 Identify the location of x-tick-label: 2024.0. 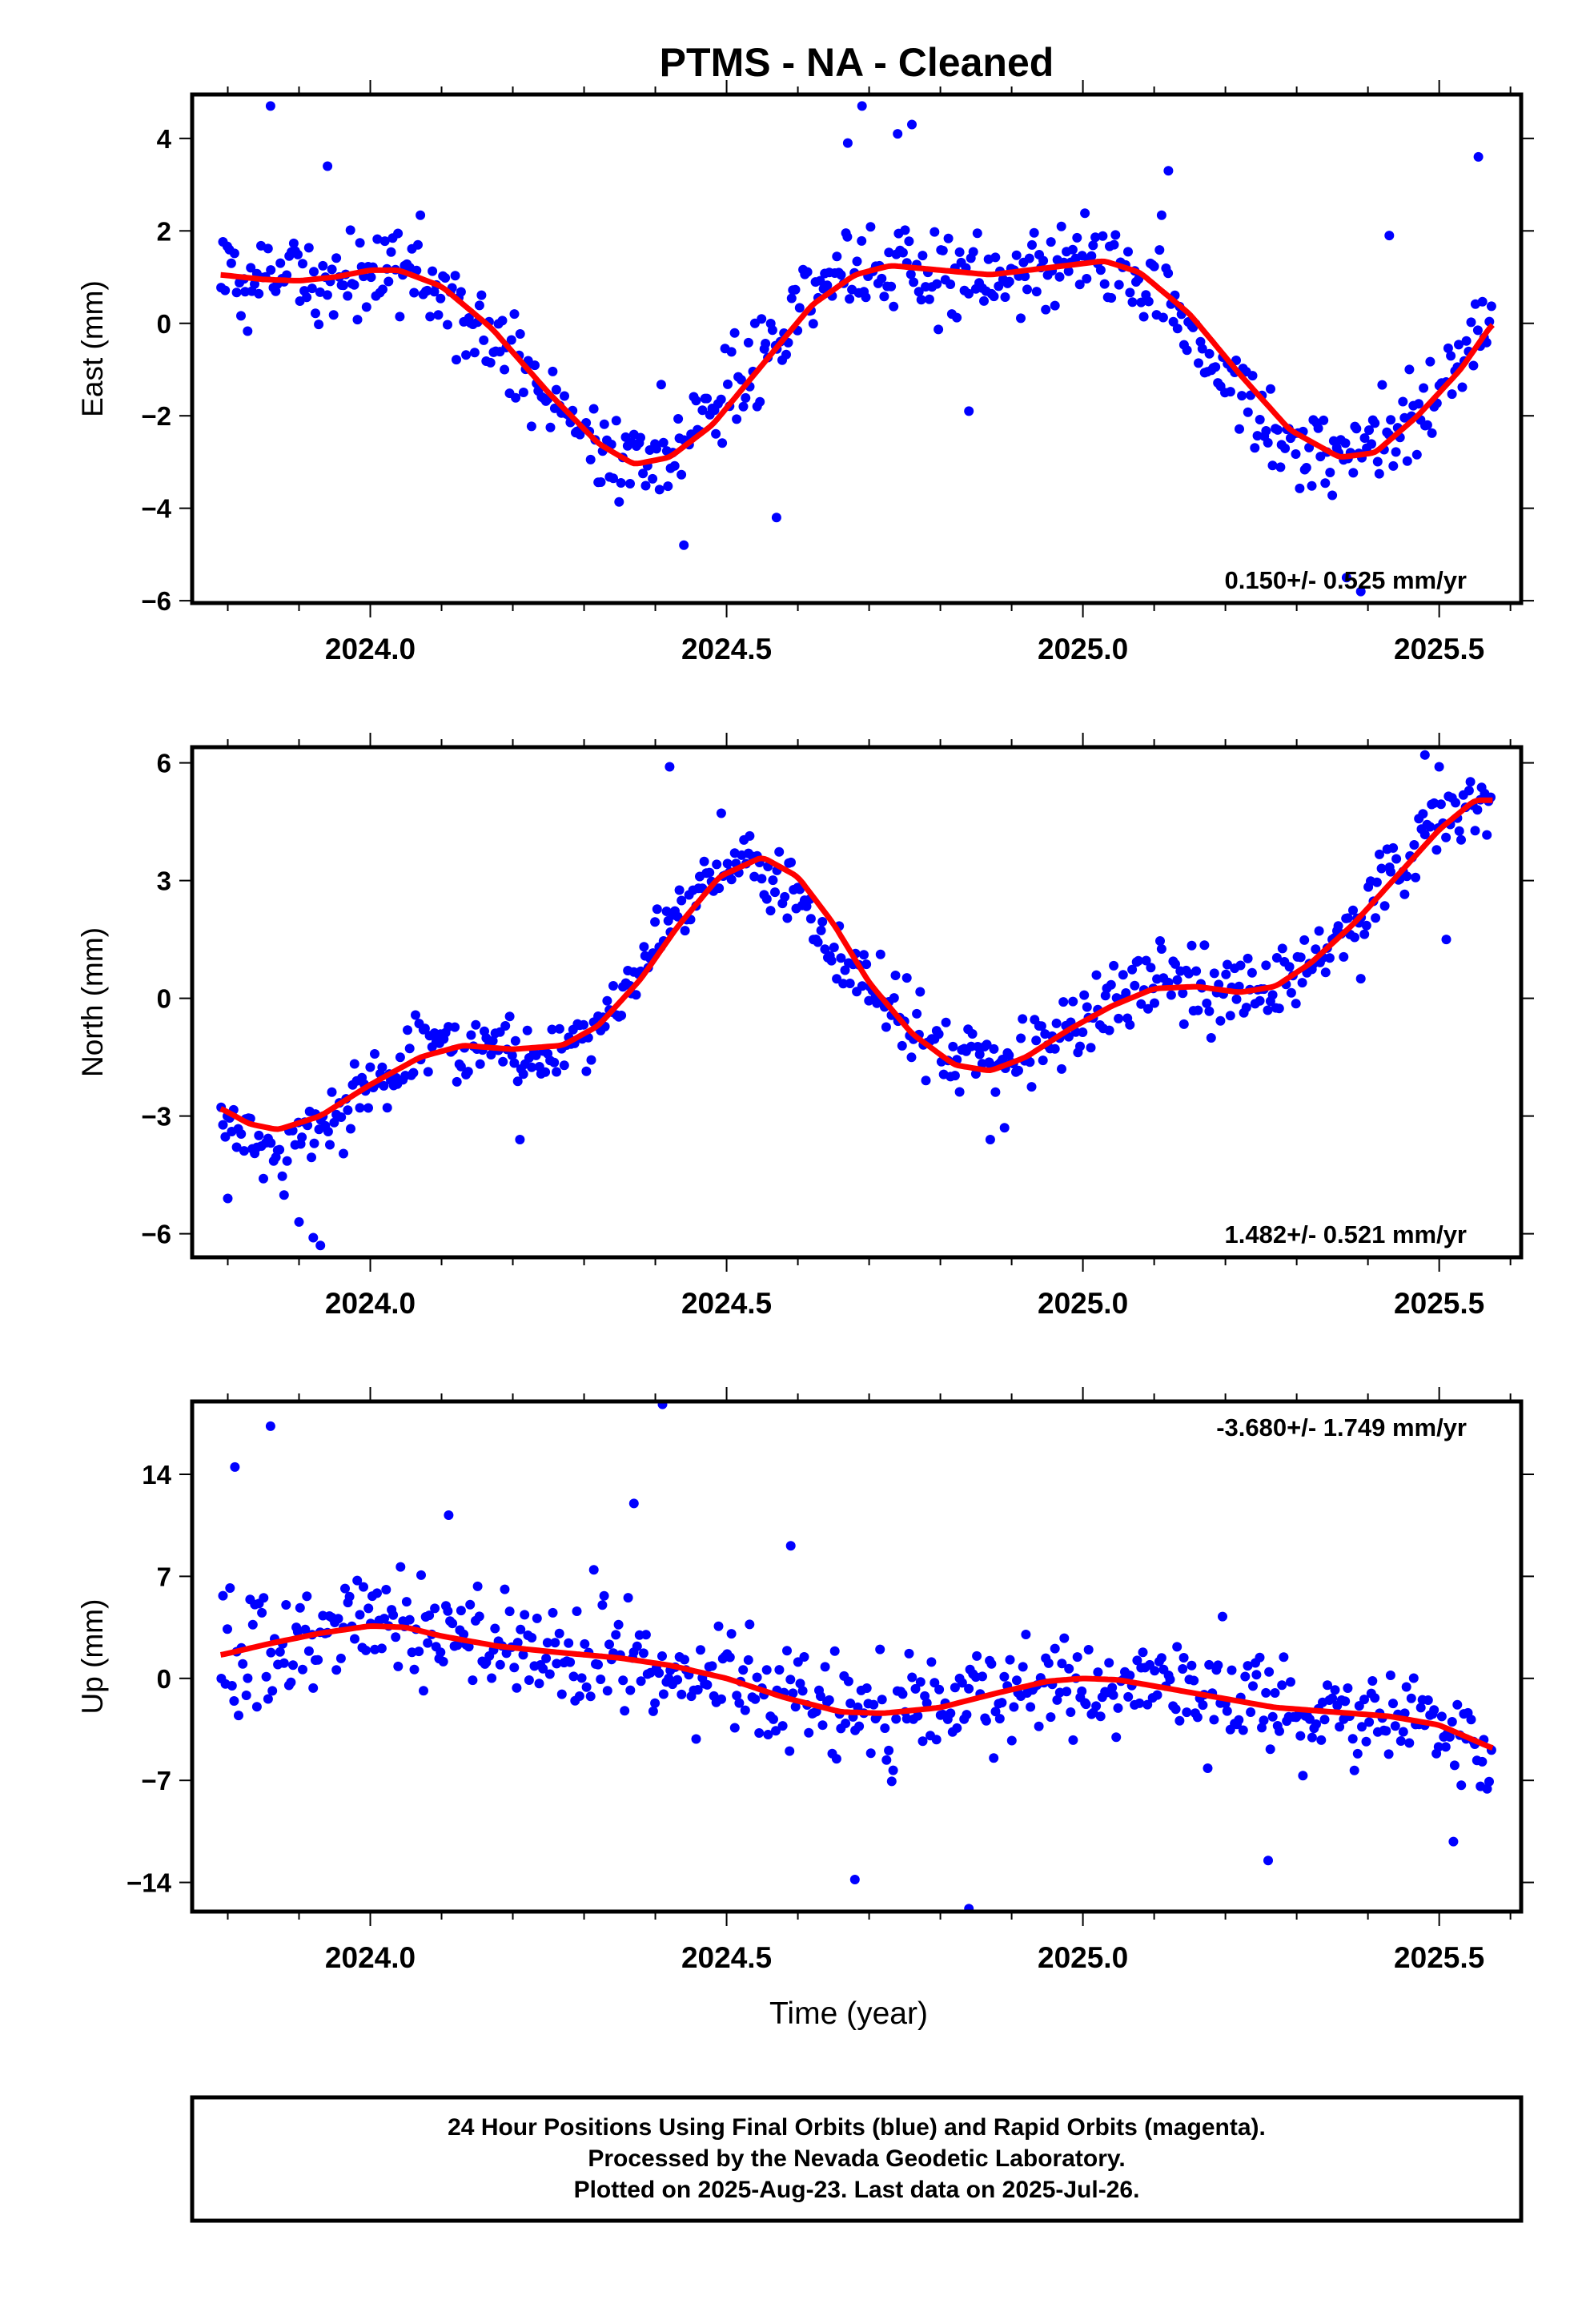
(370, 1957).